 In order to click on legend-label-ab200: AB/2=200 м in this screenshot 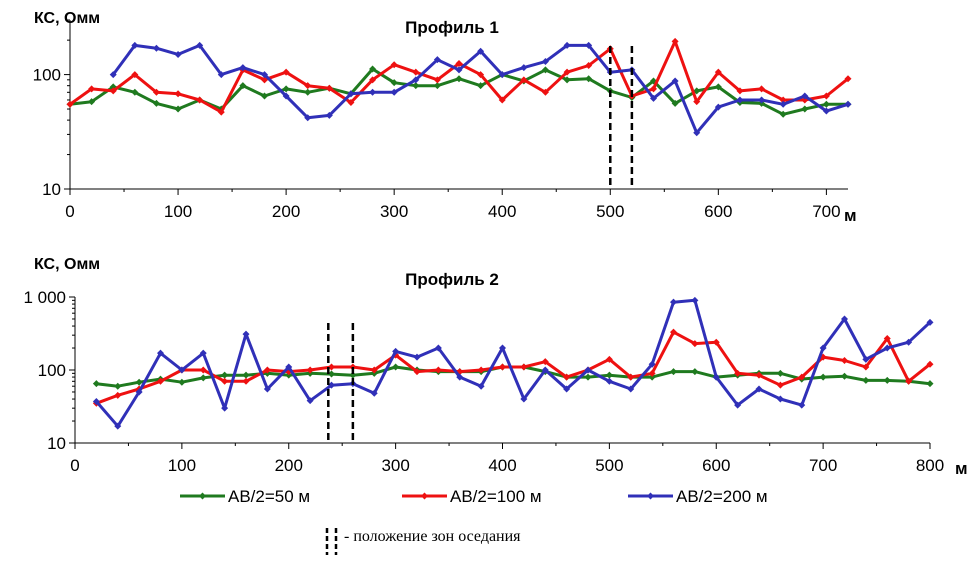, I will do `click(722, 496)`.